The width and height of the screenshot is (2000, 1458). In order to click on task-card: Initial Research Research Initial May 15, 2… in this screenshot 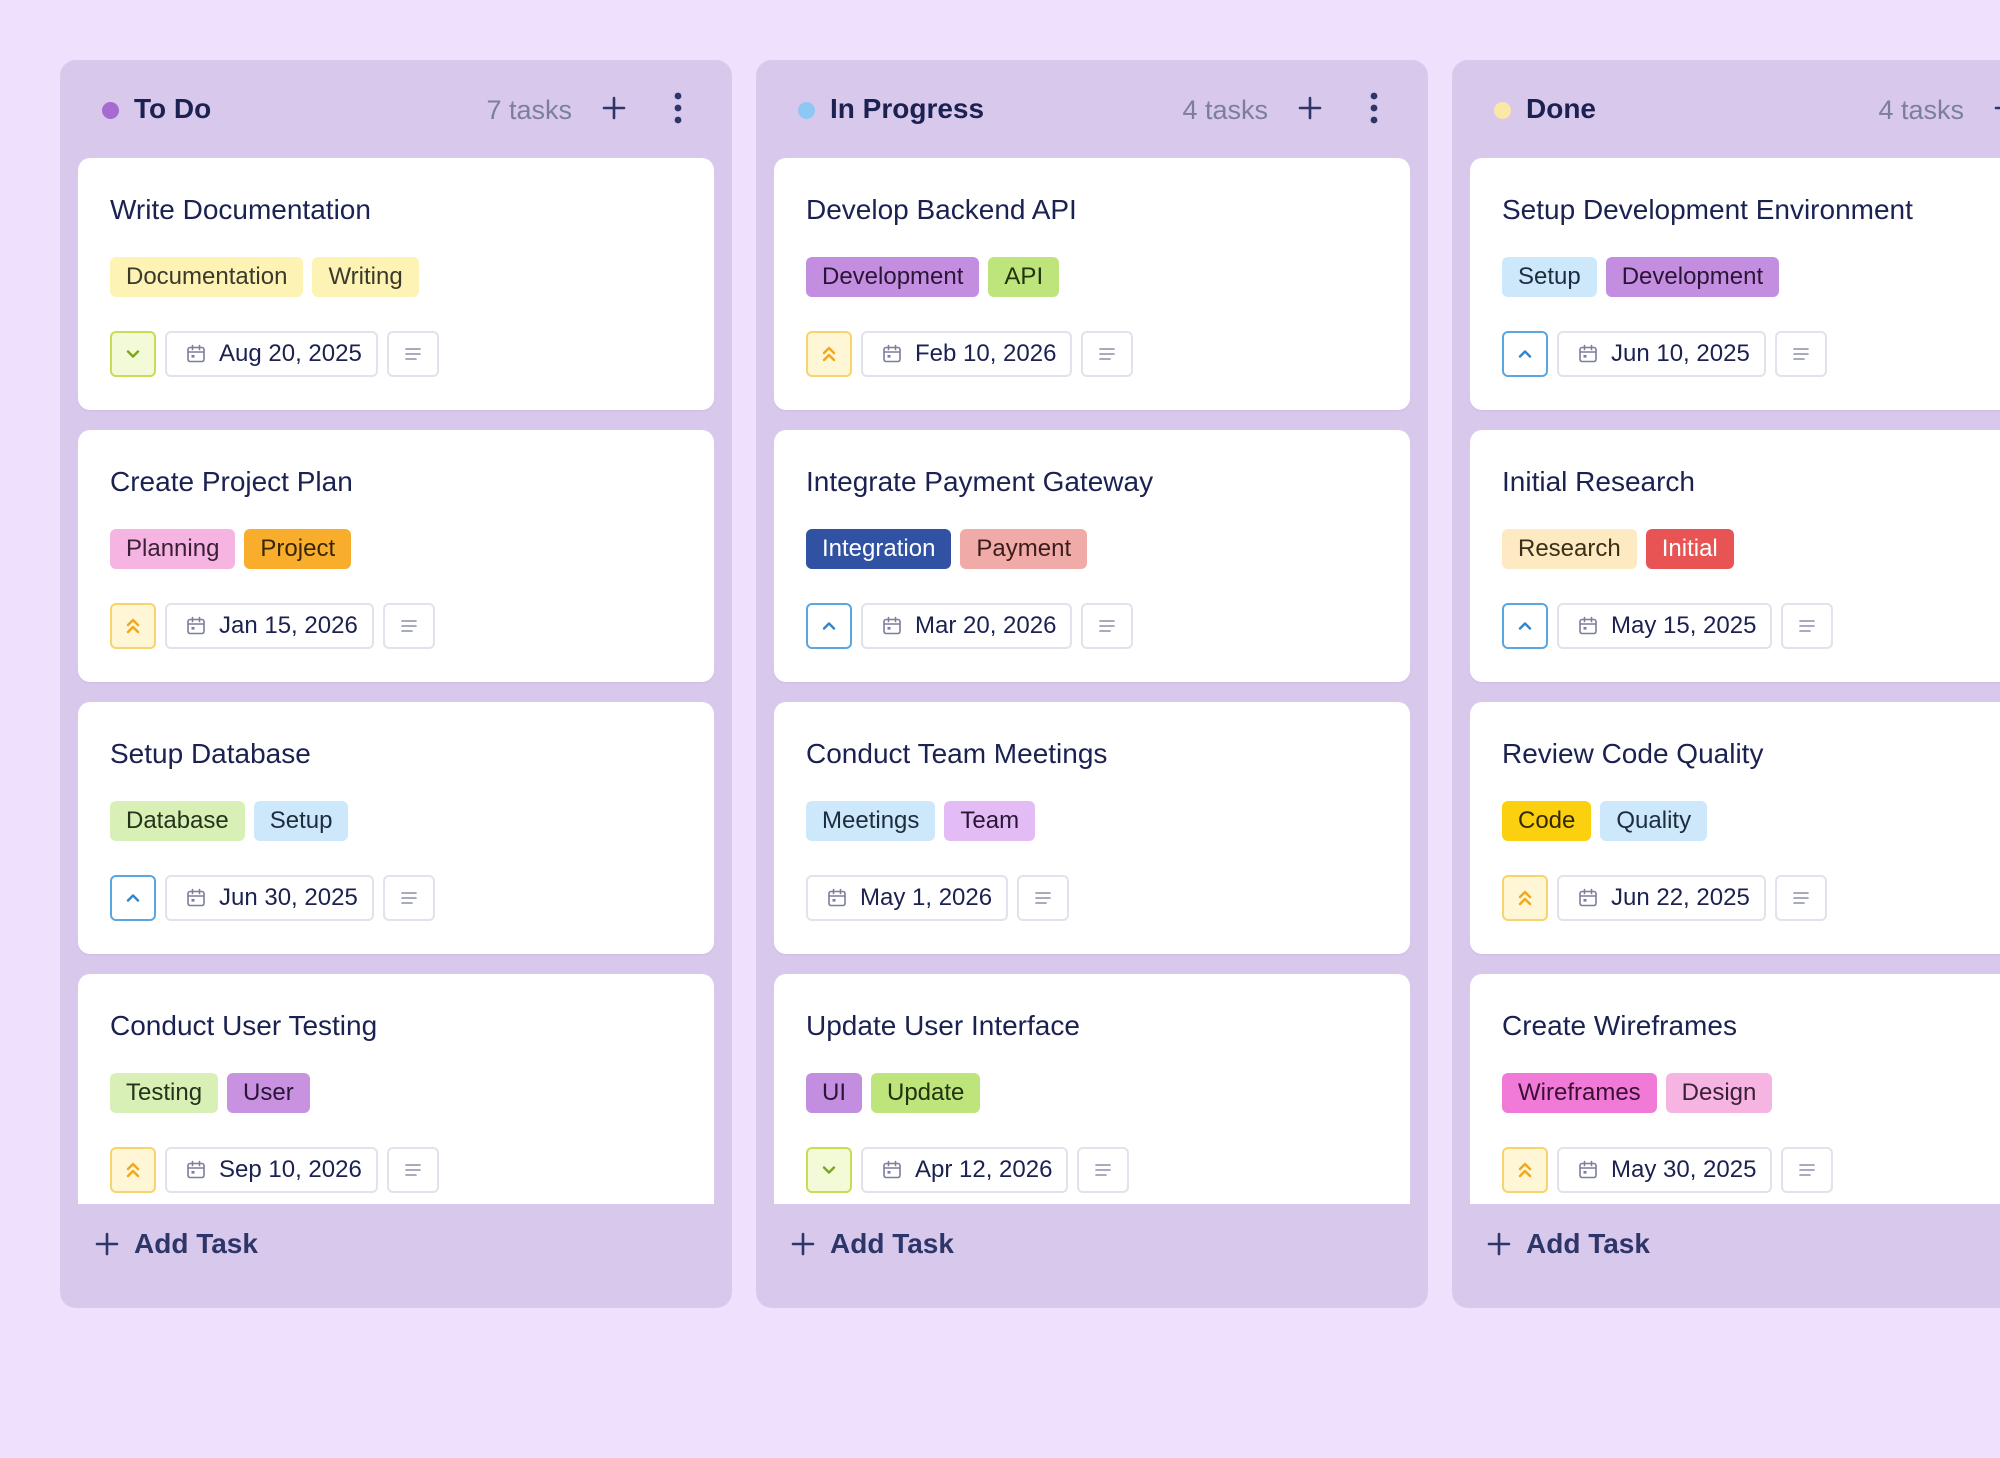, I will do `click(1735, 556)`.